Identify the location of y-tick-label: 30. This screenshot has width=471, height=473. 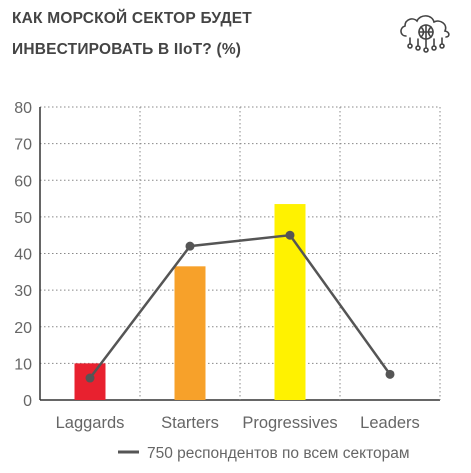
(23, 291).